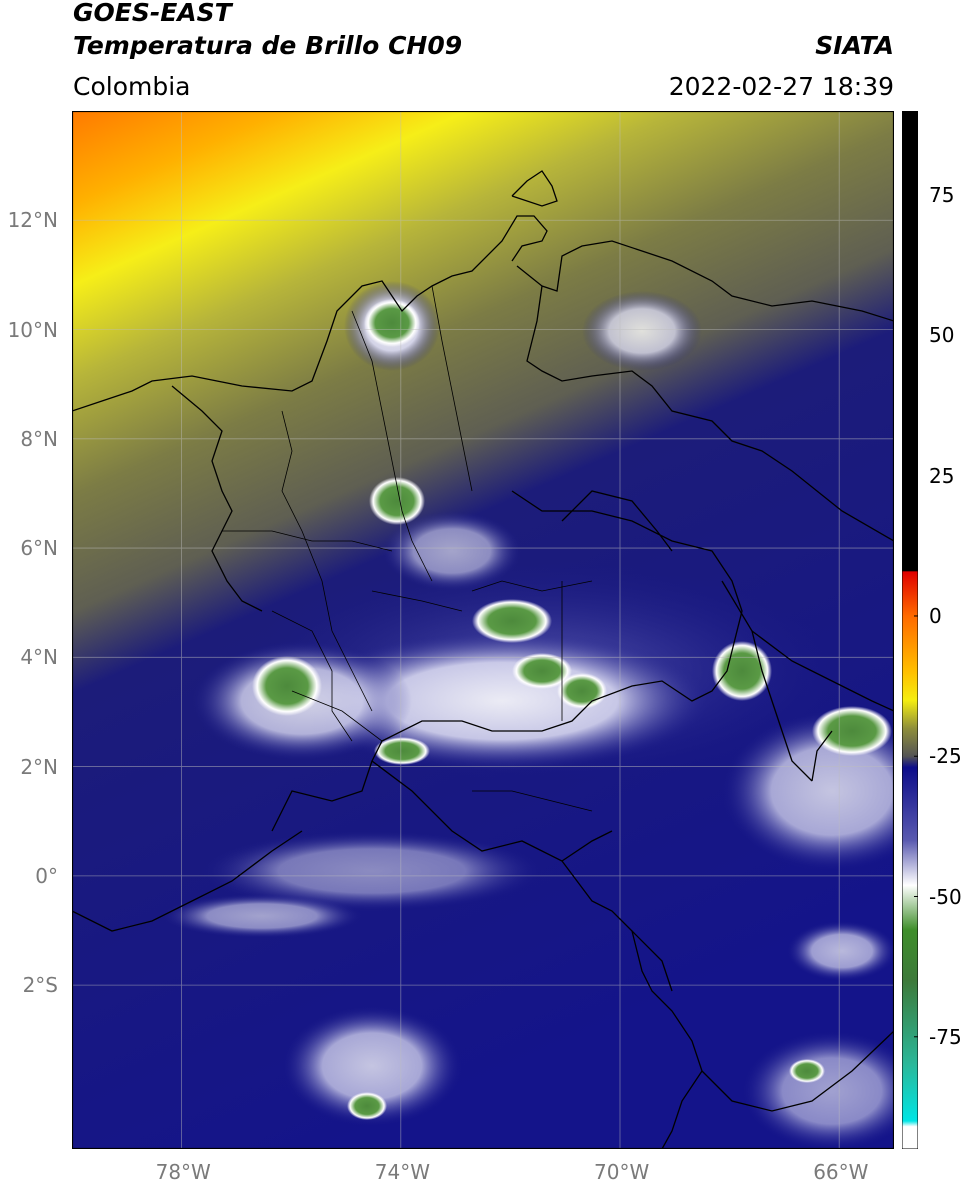 This screenshot has height=1190, width=966. Describe the element at coordinates (152, 13) in the screenshot. I see `satellite-title: GOES-EAST` at that location.